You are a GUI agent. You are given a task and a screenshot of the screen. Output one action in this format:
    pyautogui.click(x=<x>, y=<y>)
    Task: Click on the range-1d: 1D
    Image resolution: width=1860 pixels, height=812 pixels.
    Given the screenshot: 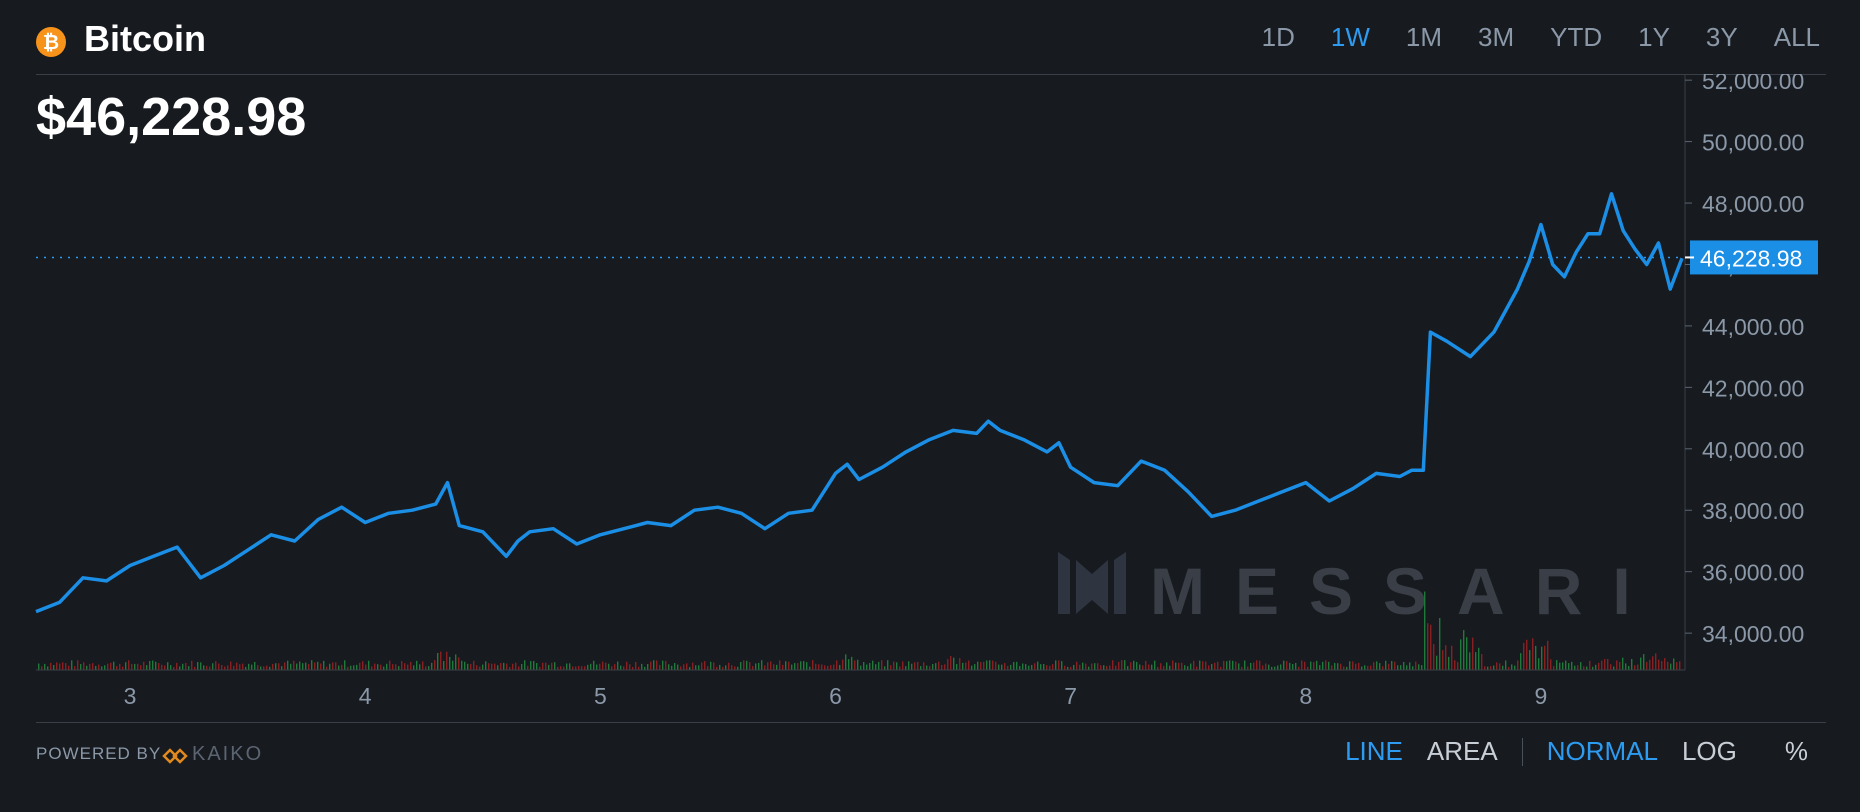 What is the action you would take?
    pyautogui.click(x=1278, y=37)
    